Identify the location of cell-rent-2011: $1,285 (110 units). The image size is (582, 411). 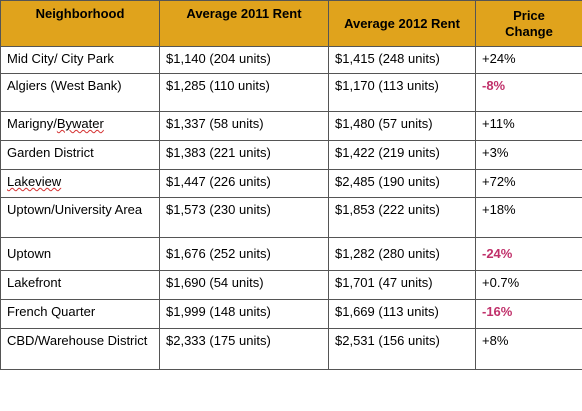
(244, 92).